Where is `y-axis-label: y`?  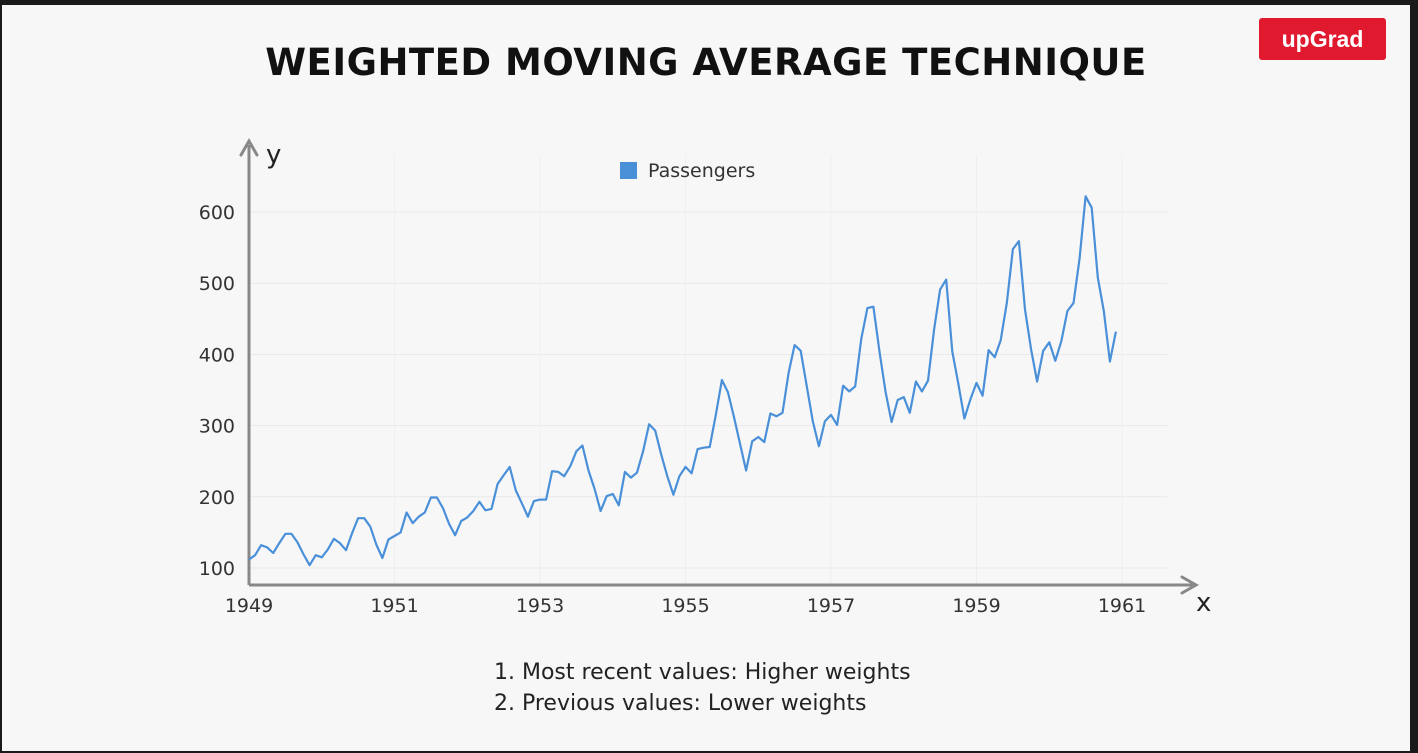
y-axis-label: y is located at coordinates (273, 155).